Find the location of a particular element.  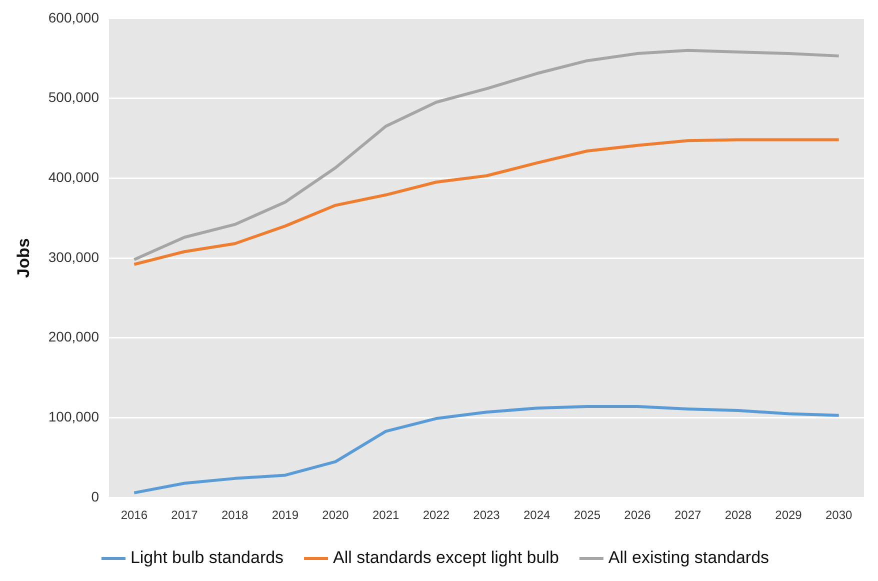

x-tick-label: 2018 is located at coordinates (235, 515).